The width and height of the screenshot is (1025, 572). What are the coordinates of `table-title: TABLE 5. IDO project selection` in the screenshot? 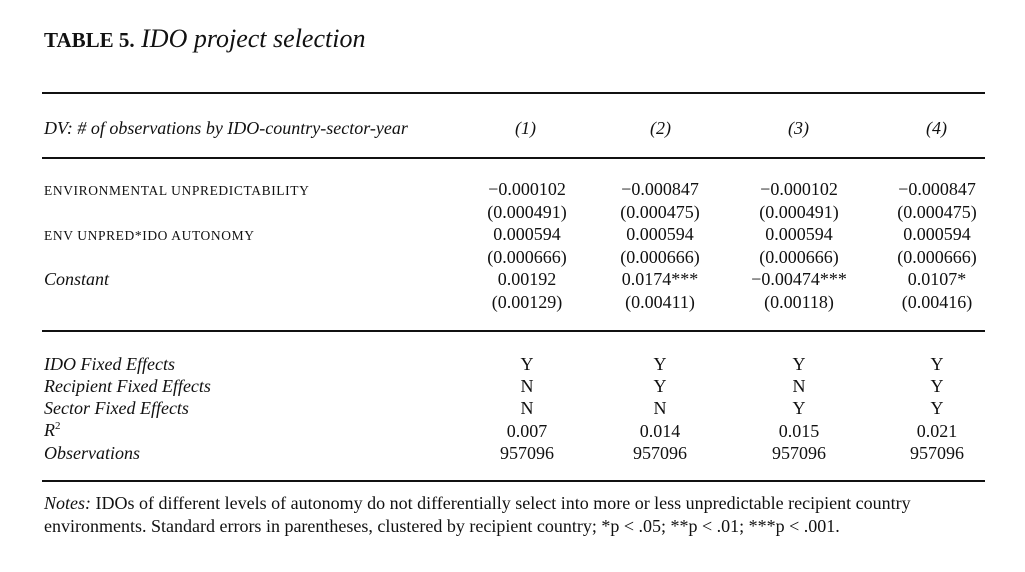 It's located at (204, 39).